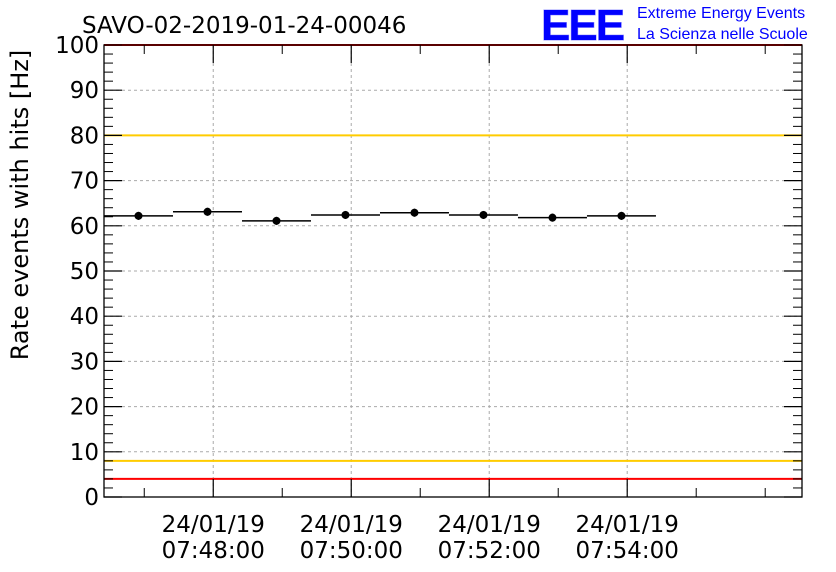 The image size is (836, 572). What do you see at coordinates (84, 227) in the screenshot?
I see `y-tick-label: 60` at bounding box center [84, 227].